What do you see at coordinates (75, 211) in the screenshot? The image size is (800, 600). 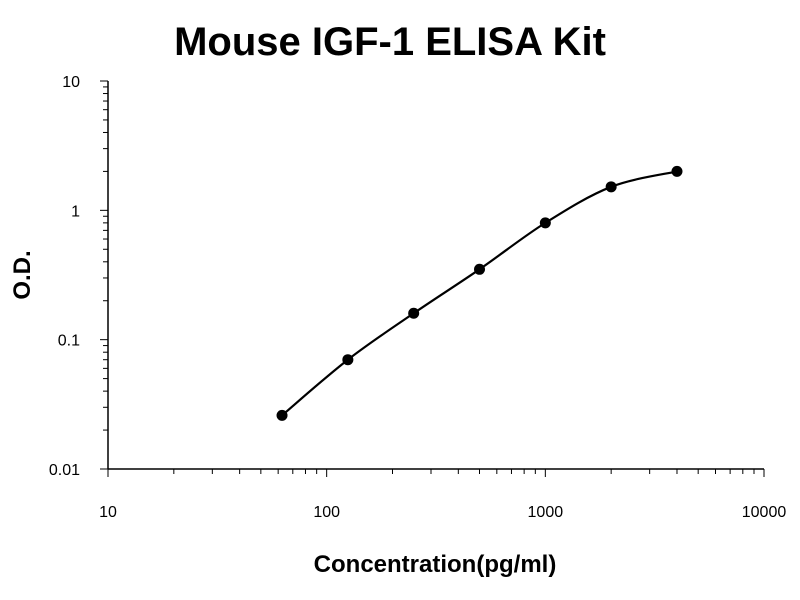 I see `y-tick-label: 1` at bounding box center [75, 211].